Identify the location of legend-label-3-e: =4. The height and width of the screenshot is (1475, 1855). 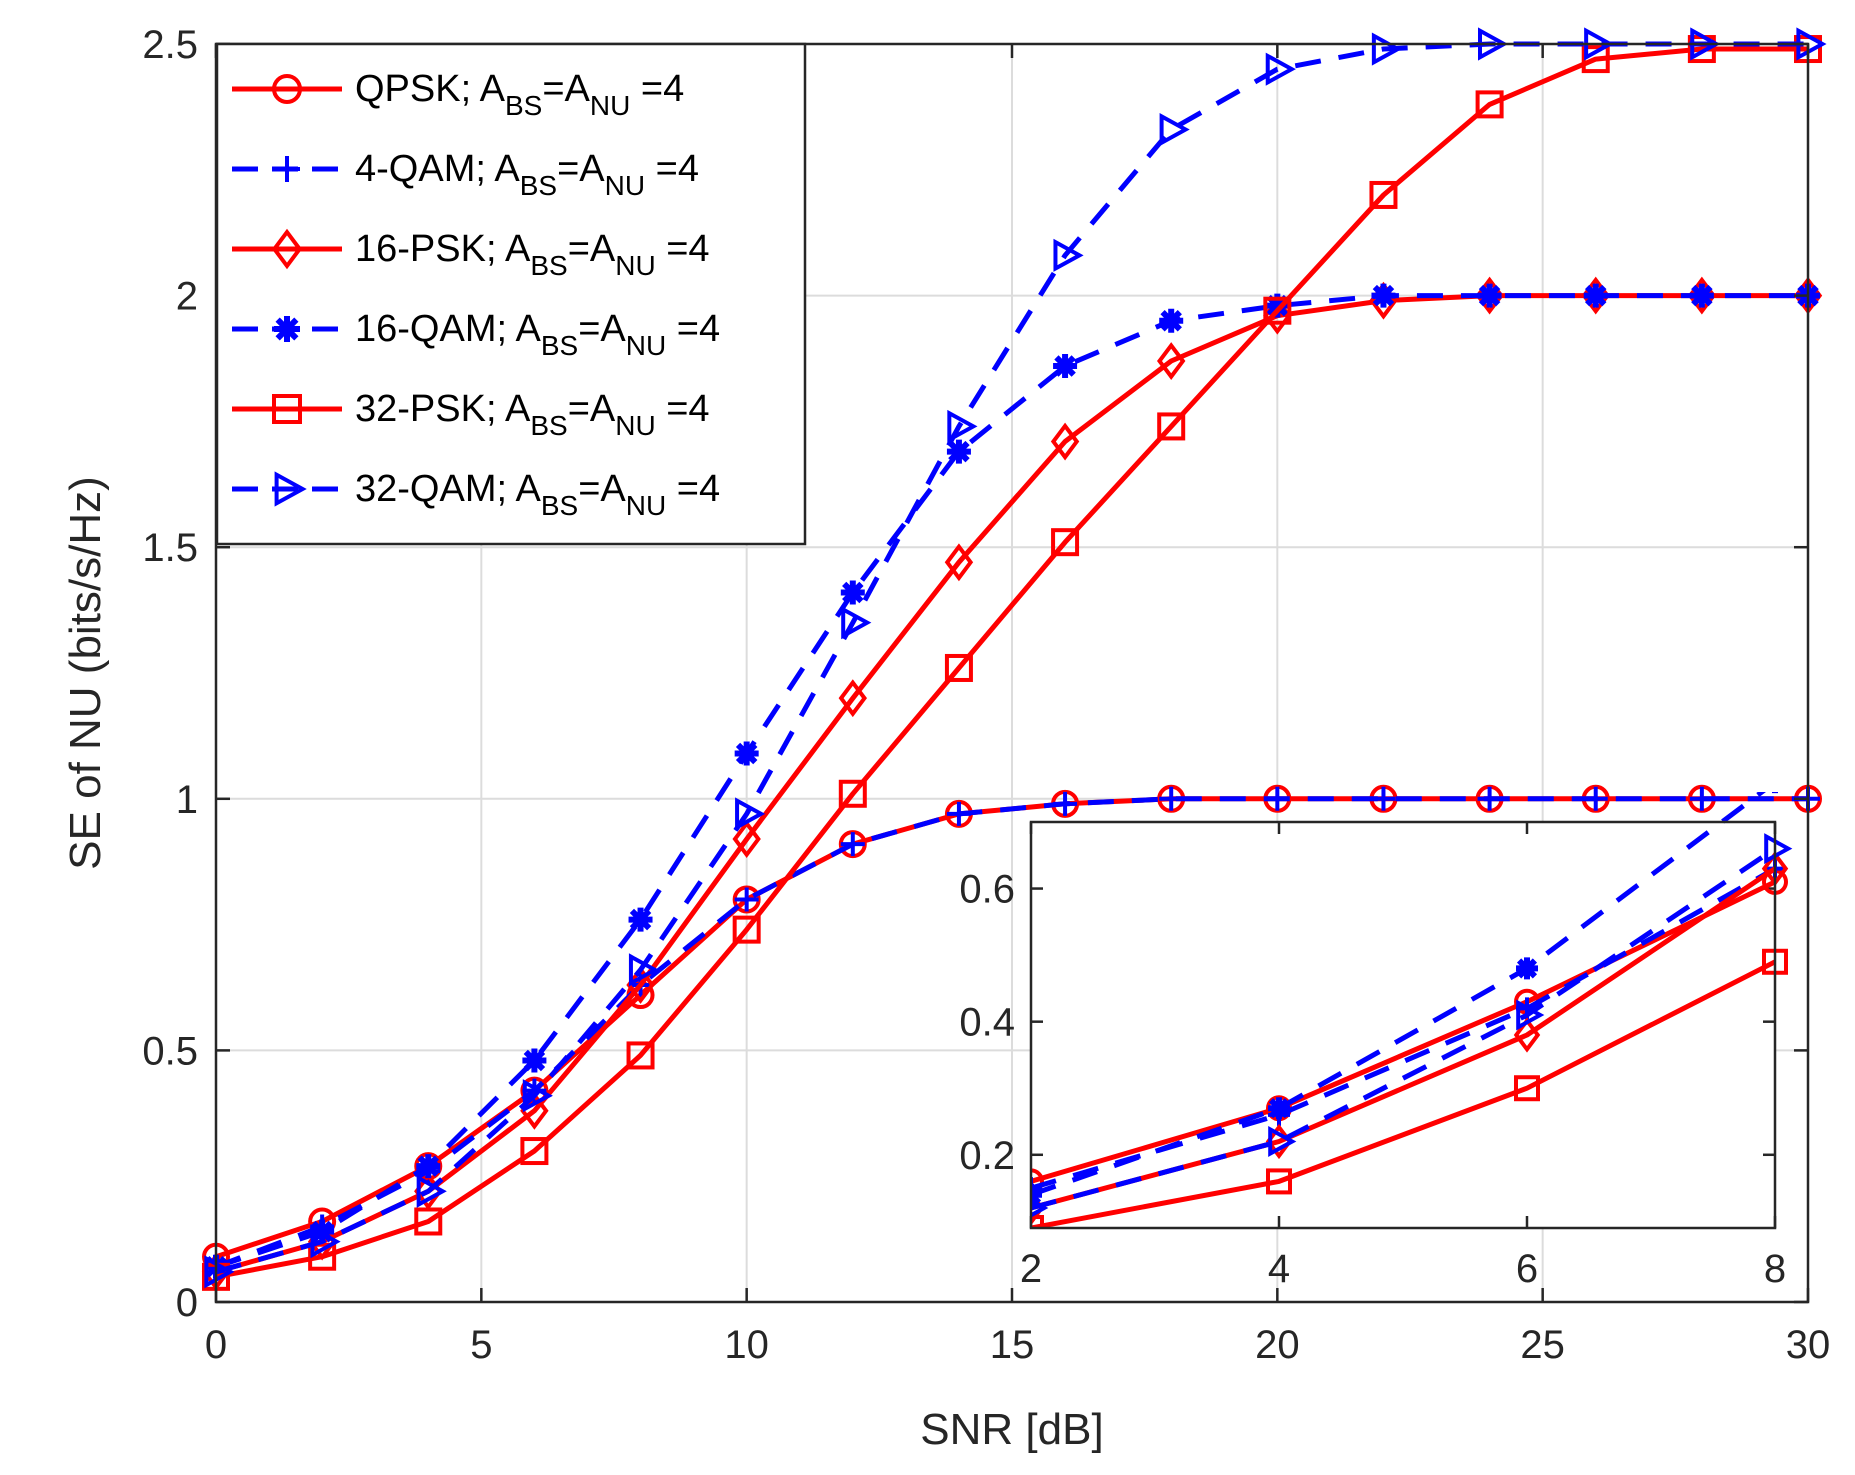
(693, 329).